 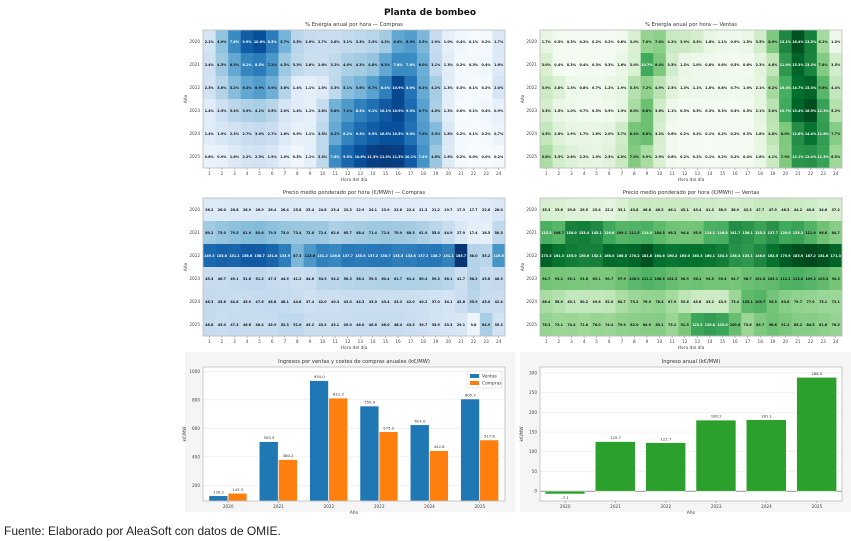 I want to click on cell-label: 0.3%, so click(x=474, y=65).